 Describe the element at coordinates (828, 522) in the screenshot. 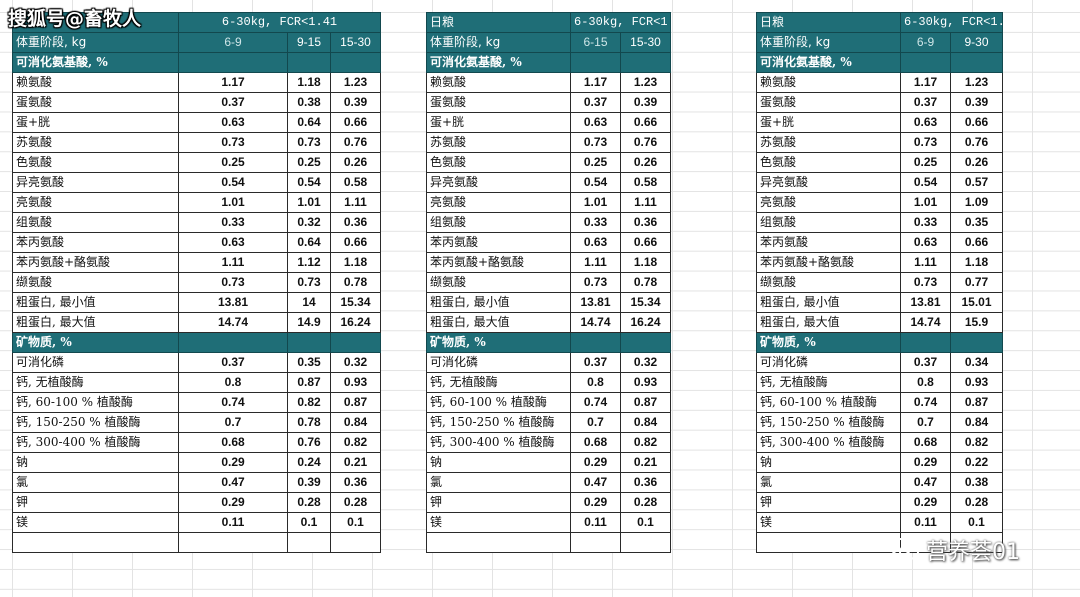

I see `row-label: 镁` at that location.